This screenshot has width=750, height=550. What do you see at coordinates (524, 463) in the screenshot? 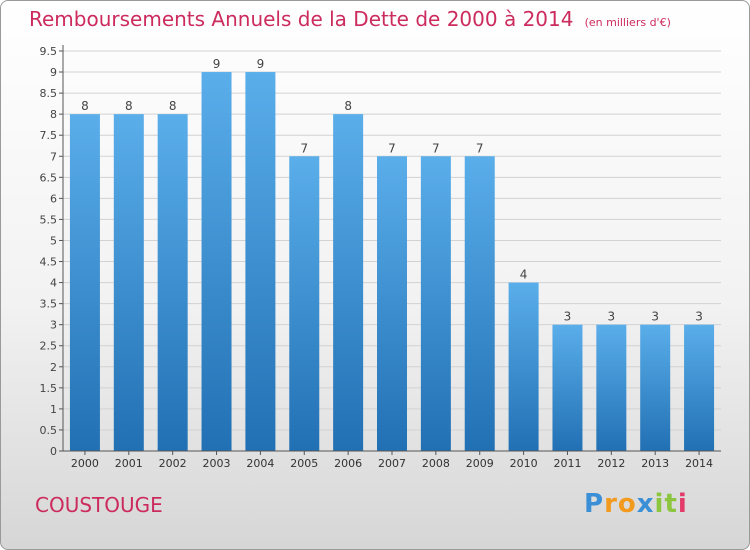
I see `x-tick-label: 2010` at bounding box center [524, 463].